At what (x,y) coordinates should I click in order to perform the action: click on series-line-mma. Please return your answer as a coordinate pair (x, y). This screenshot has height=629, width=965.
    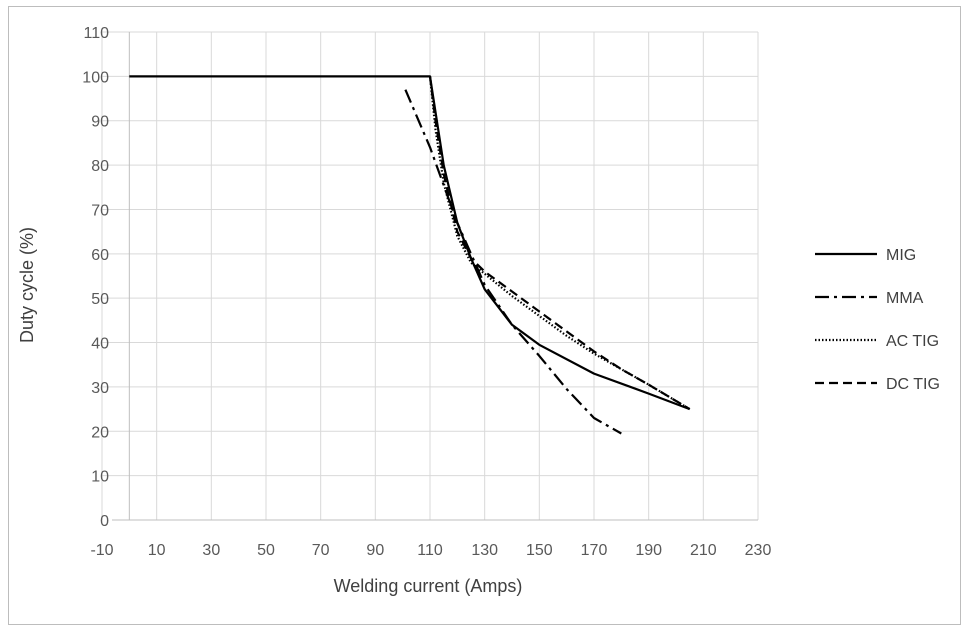
    Looking at the image, I should click on (513, 262).